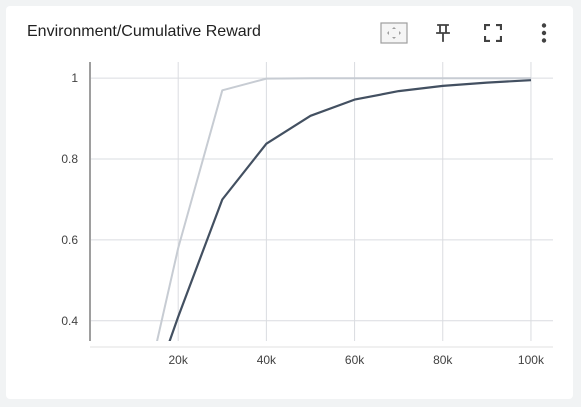 The height and width of the screenshot is (407, 581). Describe the element at coordinates (531, 360) in the screenshot. I see `x-tick-label: 100k` at that location.